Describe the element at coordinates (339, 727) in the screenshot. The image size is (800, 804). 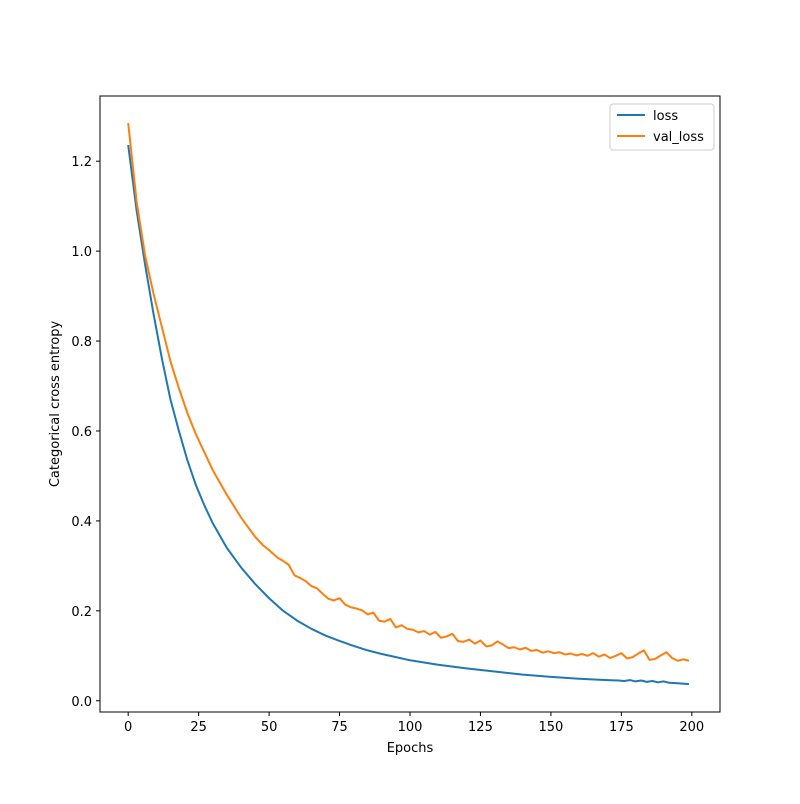
I see `x-tick-label: 75` at that location.